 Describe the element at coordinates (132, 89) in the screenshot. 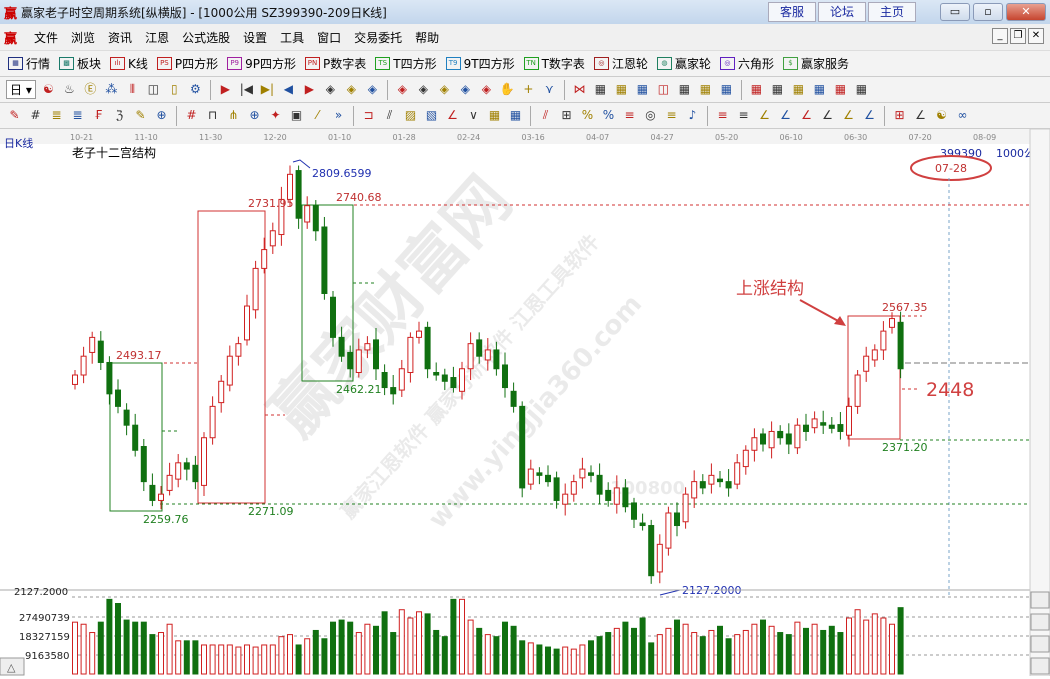

I see `tool-icon: ⦀` at that location.